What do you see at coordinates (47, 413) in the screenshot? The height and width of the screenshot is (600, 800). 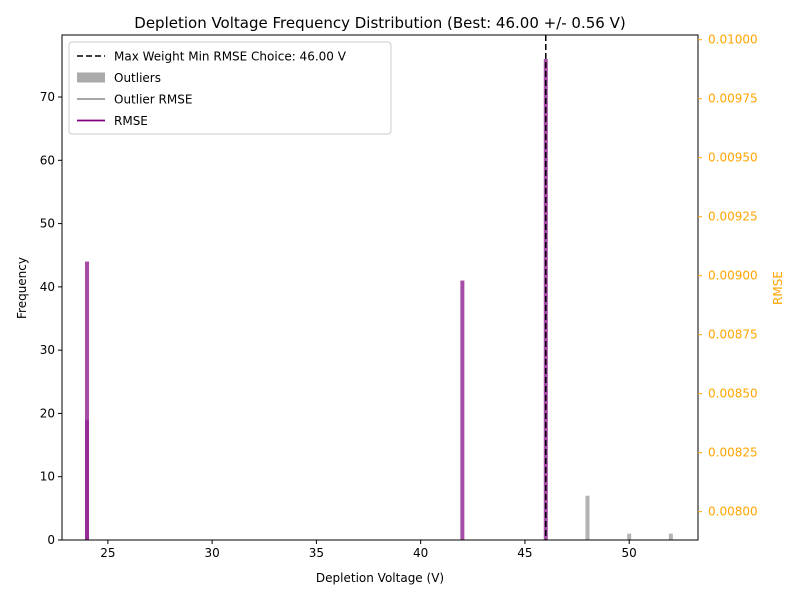 I see `y-tick-label: 20` at bounding box center [47, 413].